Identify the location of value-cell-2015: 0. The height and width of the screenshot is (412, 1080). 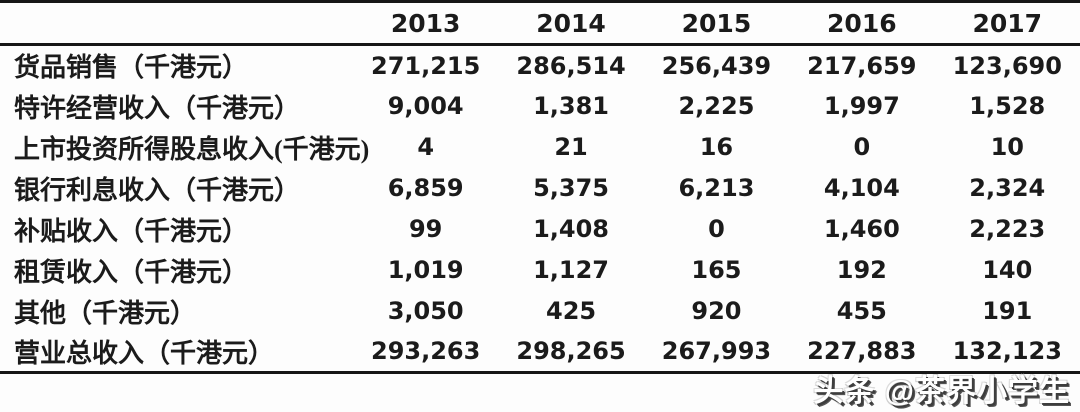
(716, 229).